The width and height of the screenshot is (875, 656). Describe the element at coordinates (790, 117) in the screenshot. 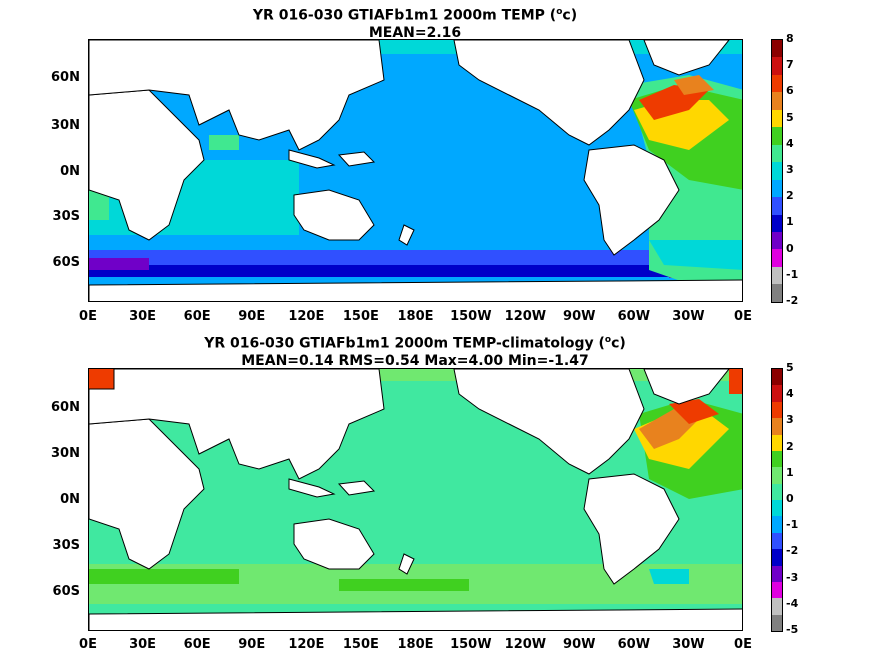

I see `panel1-colorbar-label: 5` at that location.